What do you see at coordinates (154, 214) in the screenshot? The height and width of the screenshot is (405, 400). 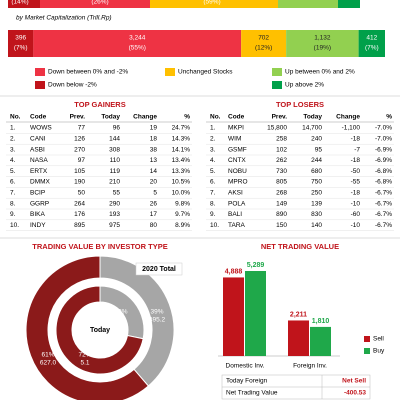 I see `table-cell: 17` at bounding box center [154, 214].